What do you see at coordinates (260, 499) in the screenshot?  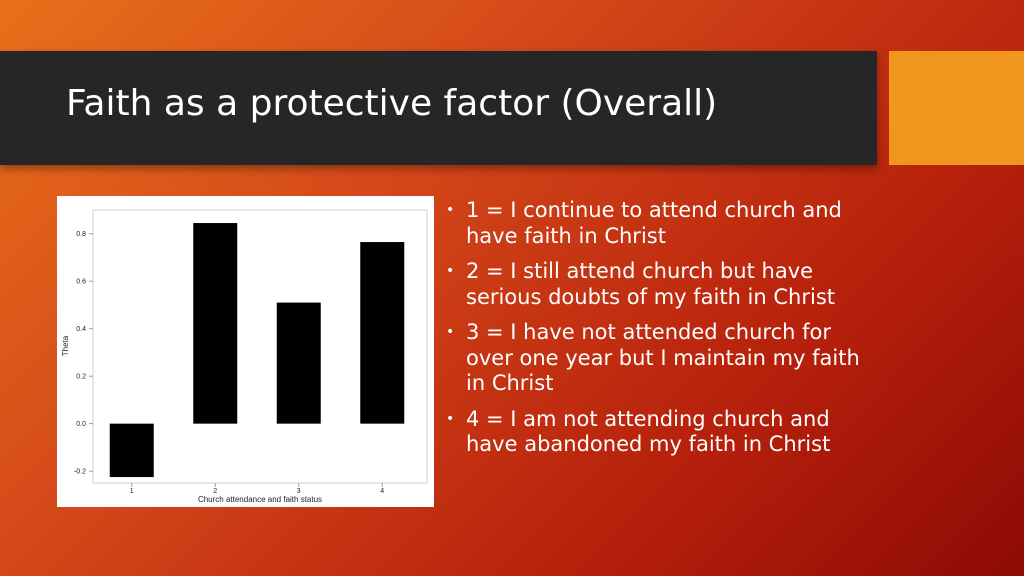 I see `x-axis-label: Church attendance and faith status` at bounding box center [260, 499].